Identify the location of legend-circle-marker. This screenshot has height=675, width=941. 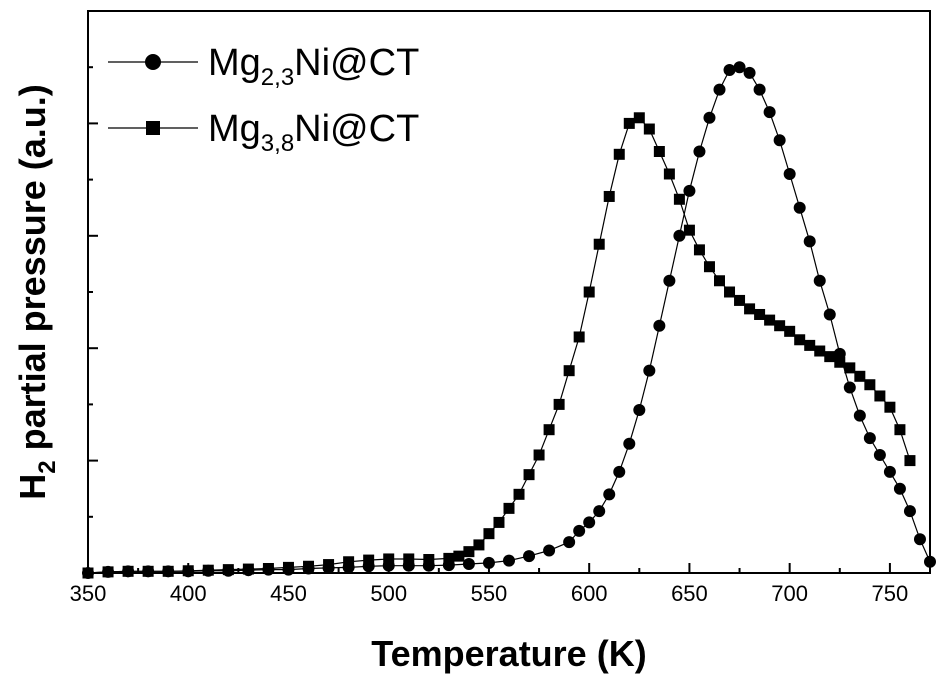
(153, 62).